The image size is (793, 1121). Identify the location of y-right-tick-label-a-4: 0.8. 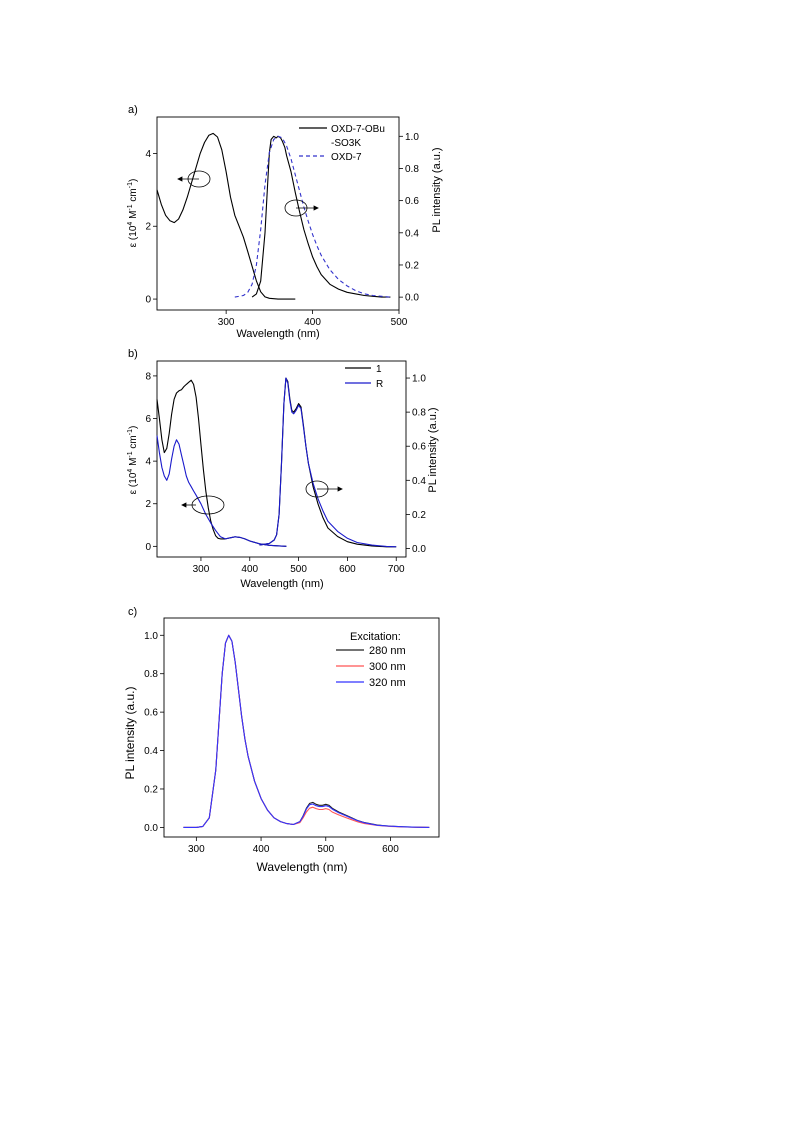
(412, 169).